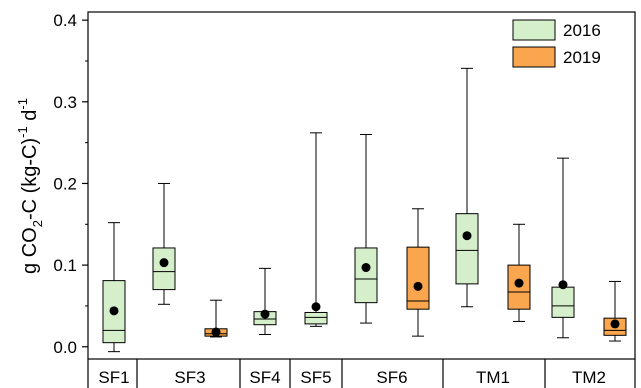 Image resolution: width=641 pixels, height=388 pixels. Describe the element at coordinates (519, 272) in the screenshot. I see `box-TM1-2019` at that location.